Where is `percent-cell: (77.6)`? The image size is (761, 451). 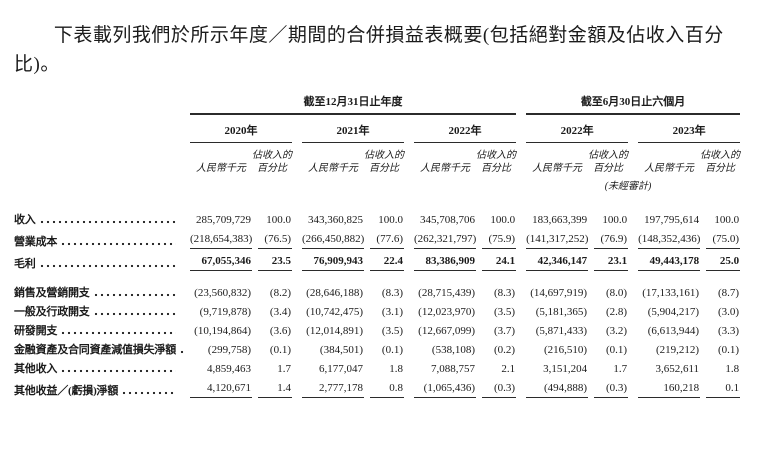
percent-cell: (77.6) is located at coordinates (384, 240).